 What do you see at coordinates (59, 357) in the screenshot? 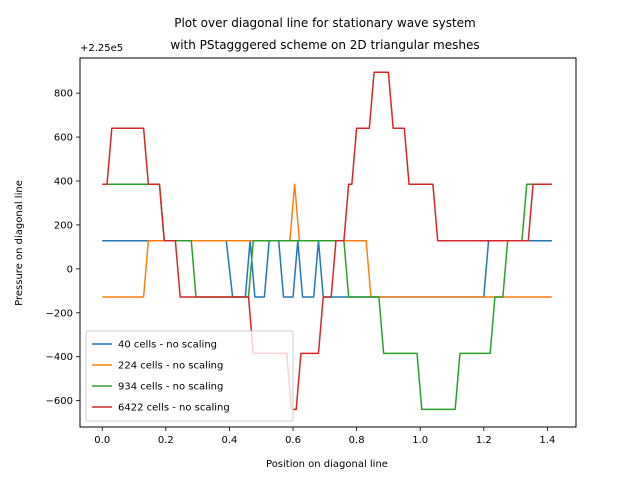
I see `y-tick-label: −400` at bounding box center [59, 357].